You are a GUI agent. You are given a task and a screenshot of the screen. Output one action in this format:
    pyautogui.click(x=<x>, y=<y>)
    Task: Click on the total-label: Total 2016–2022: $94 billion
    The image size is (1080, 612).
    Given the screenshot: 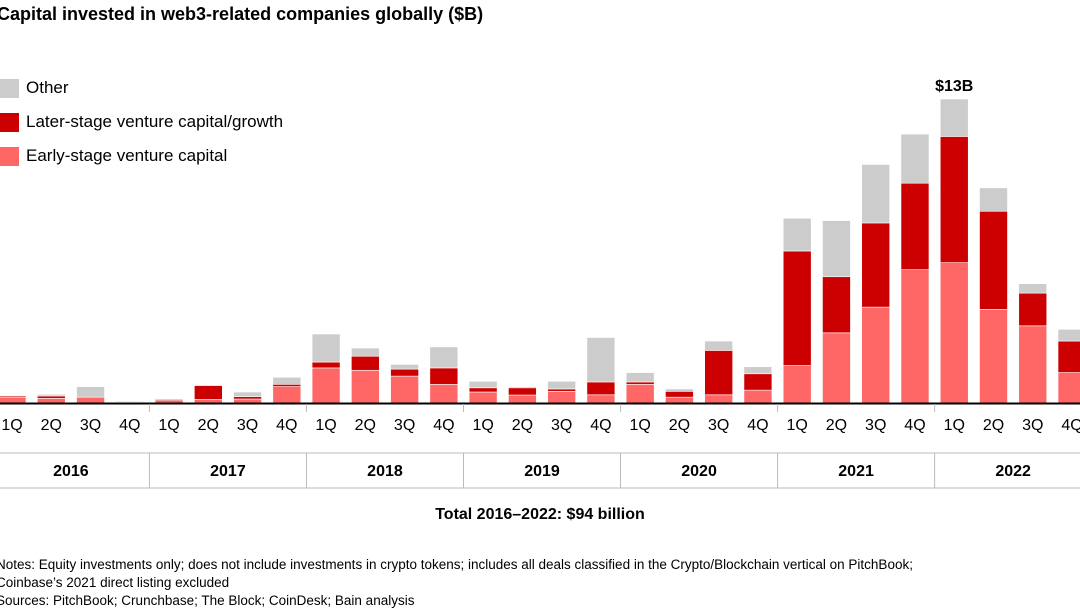 What is the action you would take?
    pyautogui.click(x=540, y=514)
    